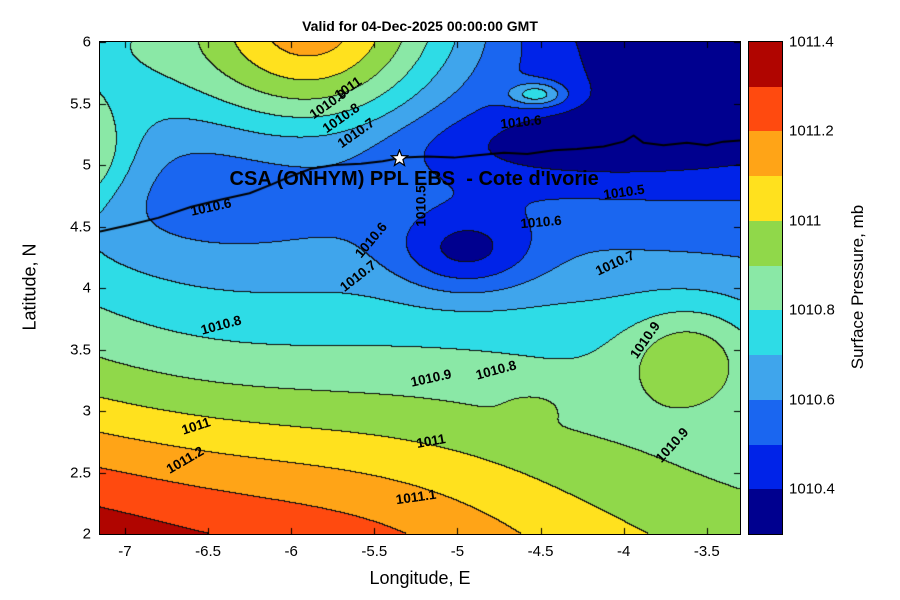 This screenshot has height=600, width=900. Describe the element at coordinates (857, 287) in the screenshot. I see `colorbar-label: Surface Pressure, mb` at that location.